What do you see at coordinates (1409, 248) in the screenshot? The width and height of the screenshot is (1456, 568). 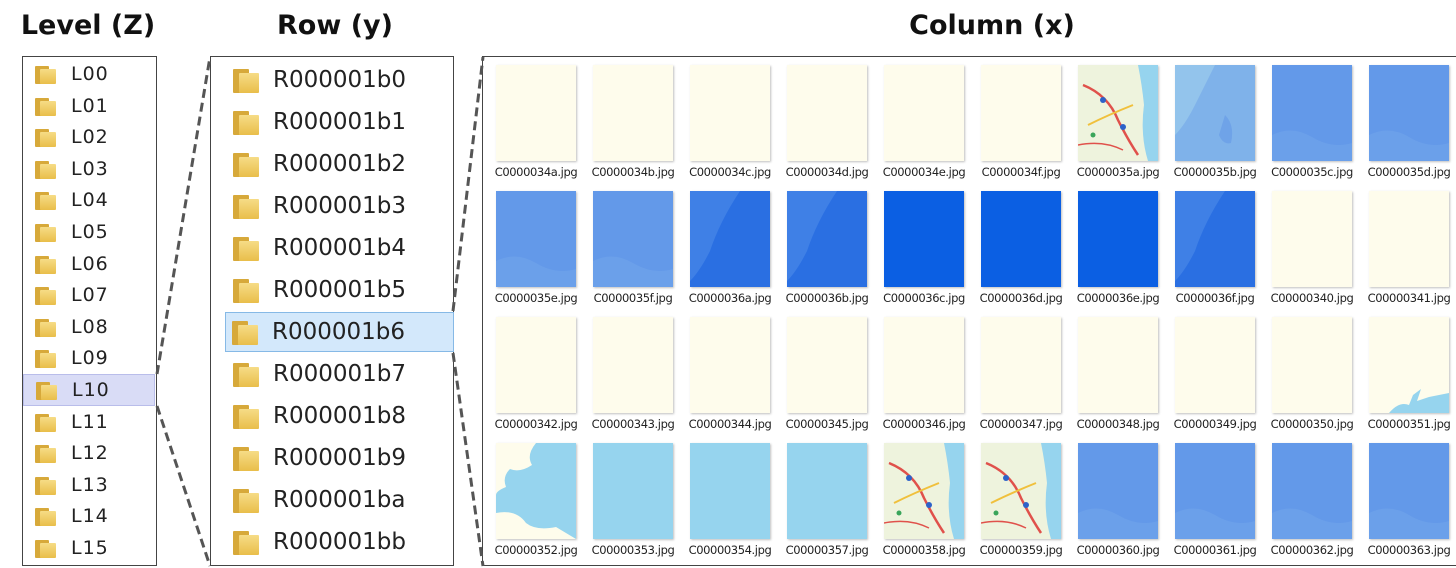 I see `tile-thumbnail: C00000341.jpg` at bounding box center [1409, 248].